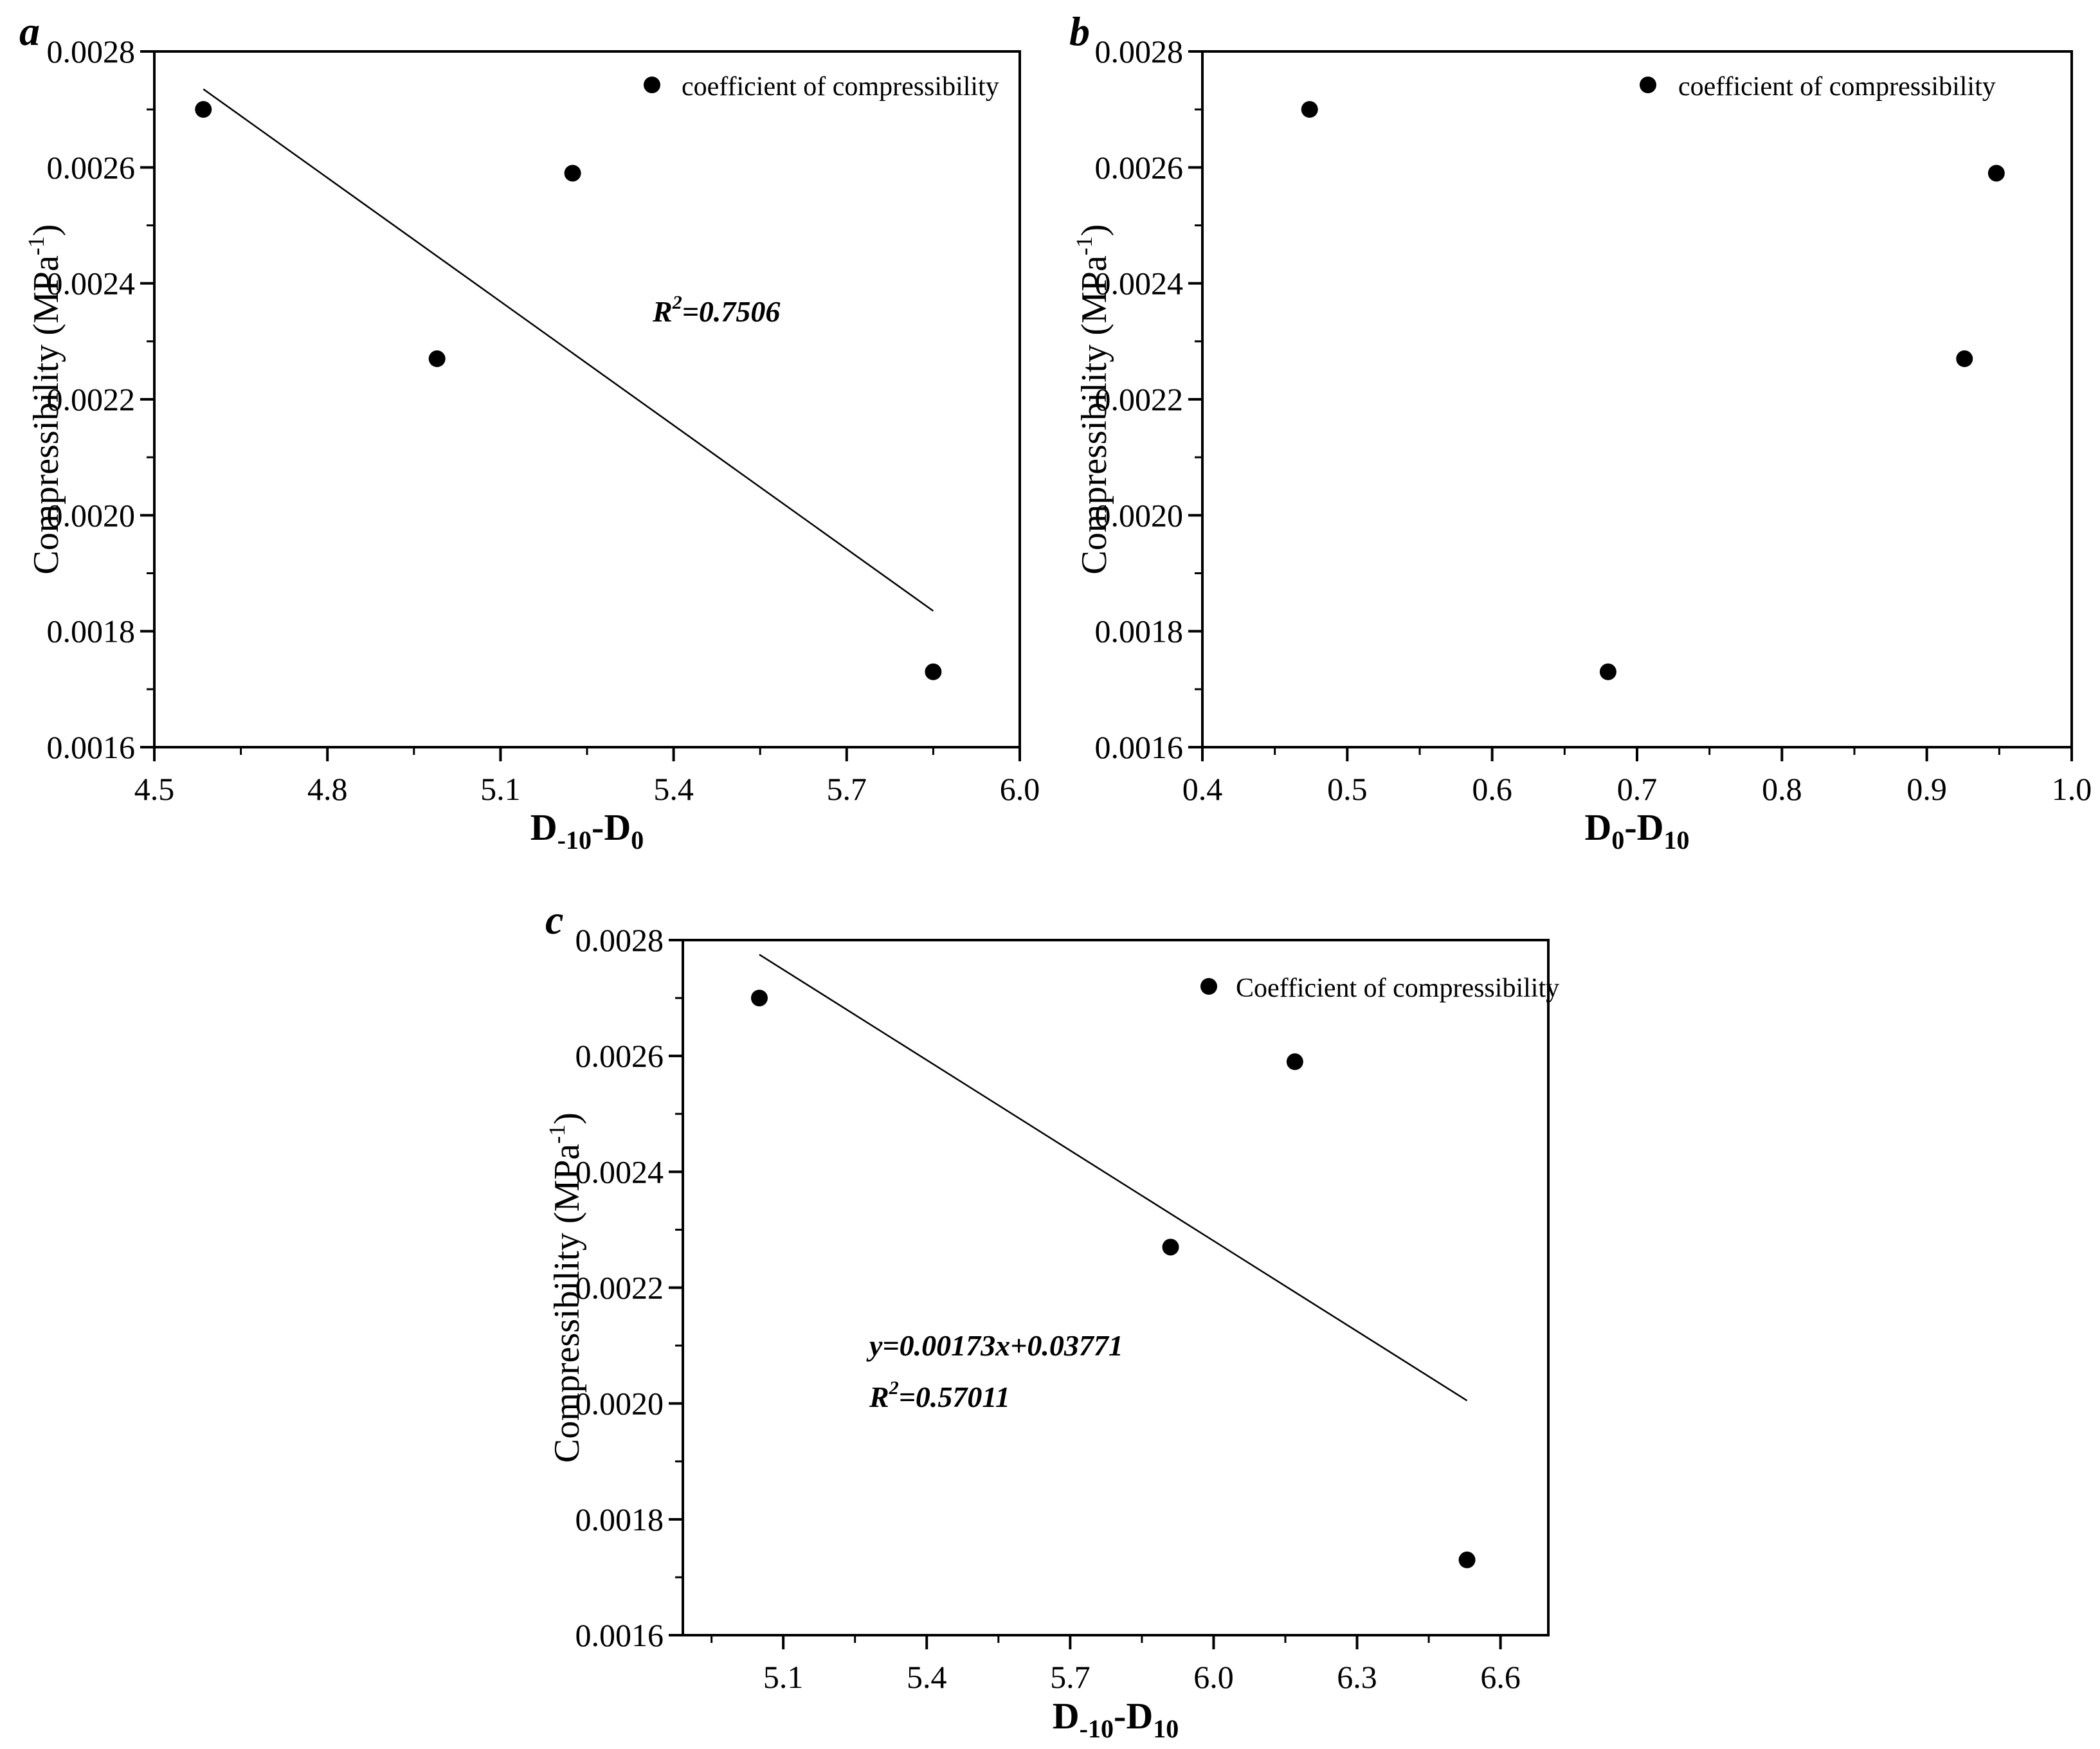  I want to click on x-tick-label: 0.7, so click(1638, 789).